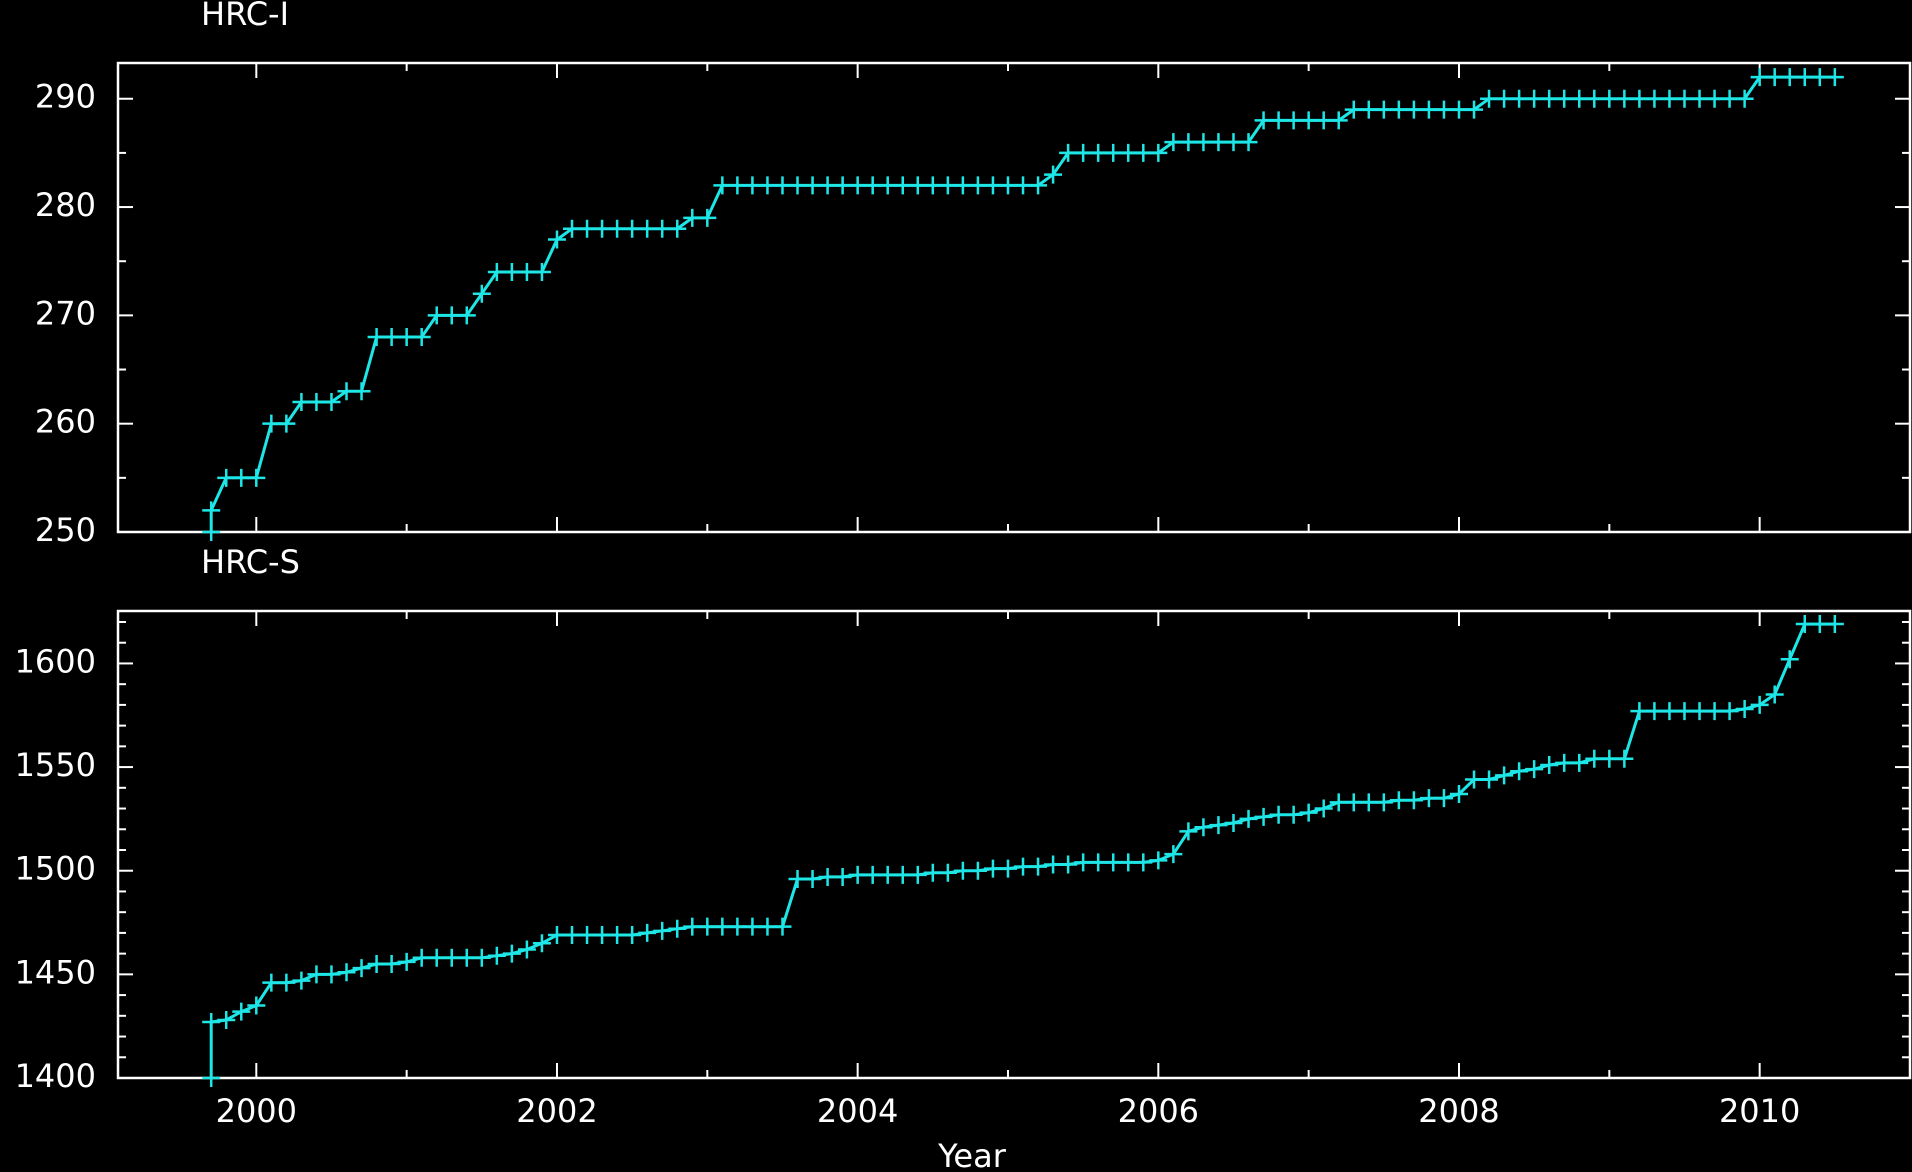  What do you see at coordinates (55, 661) in the screenshot?
I see `y-tick-label: 1600` at bounding box center [55, 661].